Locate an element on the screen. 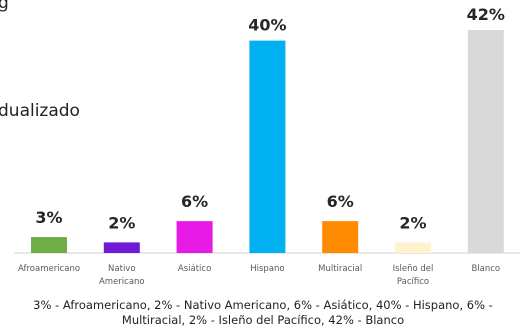 This screenshot has width=525, height=332. tick-label-nativo-americano: Nativo Americano is located at coordinates (122, 275).